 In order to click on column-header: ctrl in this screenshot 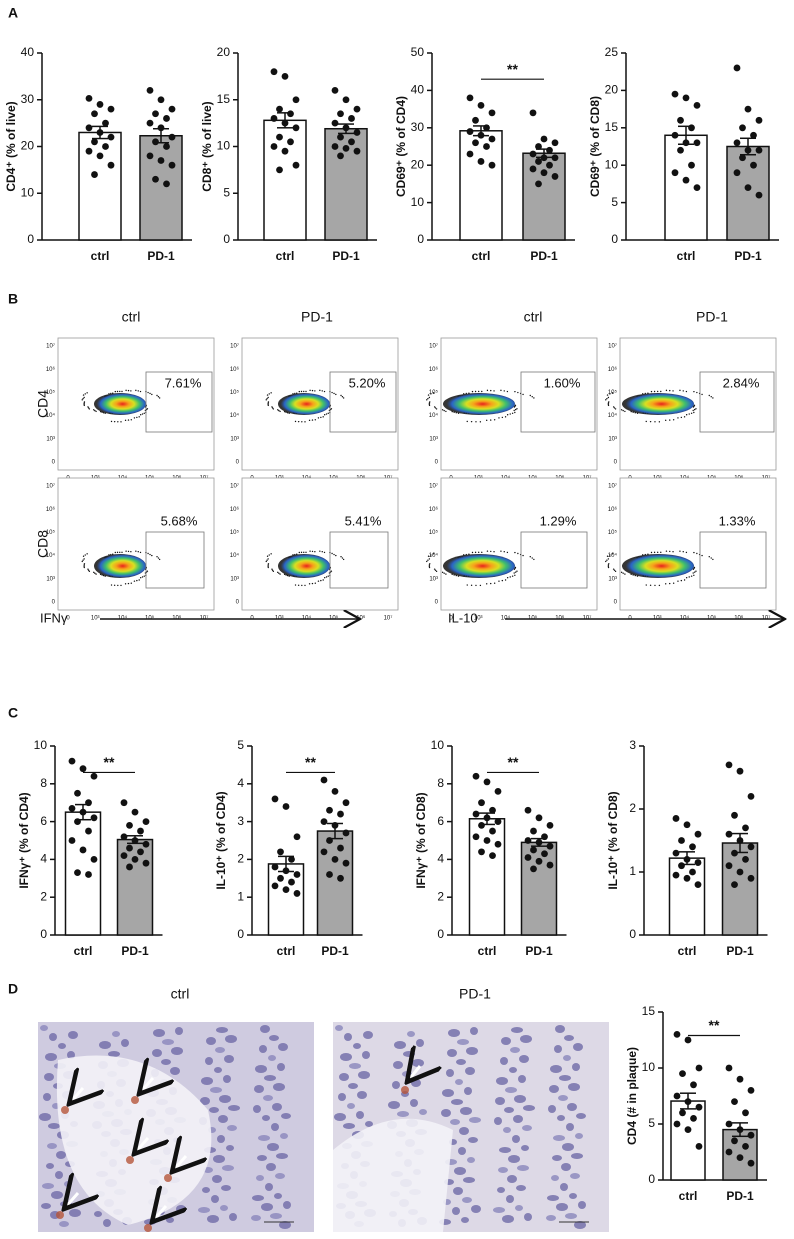, I will do `click(131, 317)`.